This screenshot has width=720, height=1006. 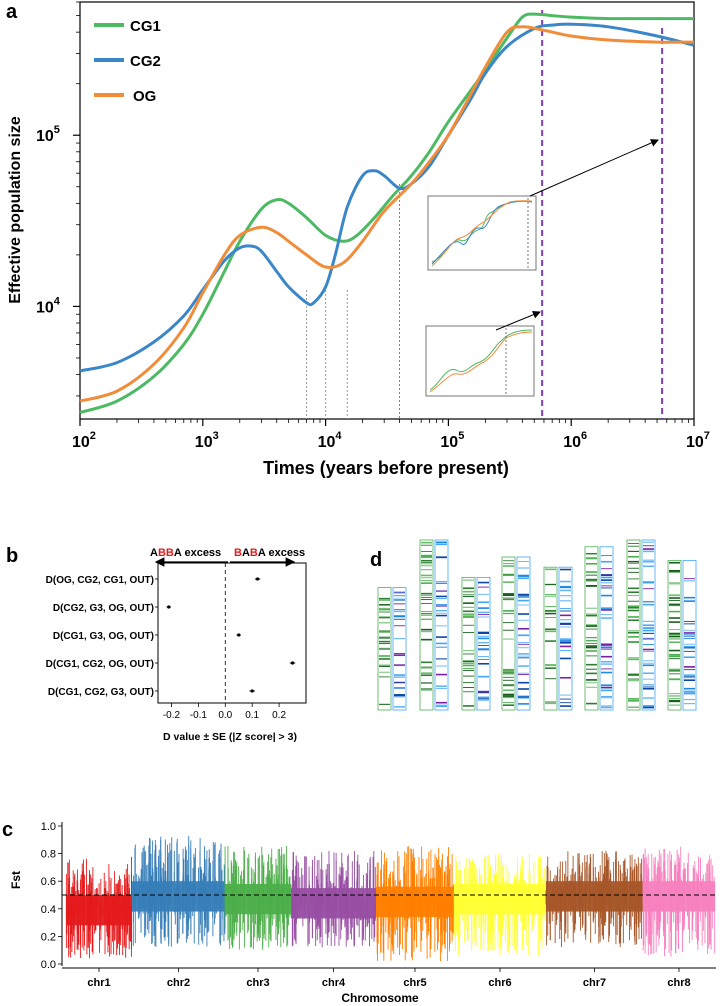 I want to click on inset-lower-og, so click(x=481, y=362).